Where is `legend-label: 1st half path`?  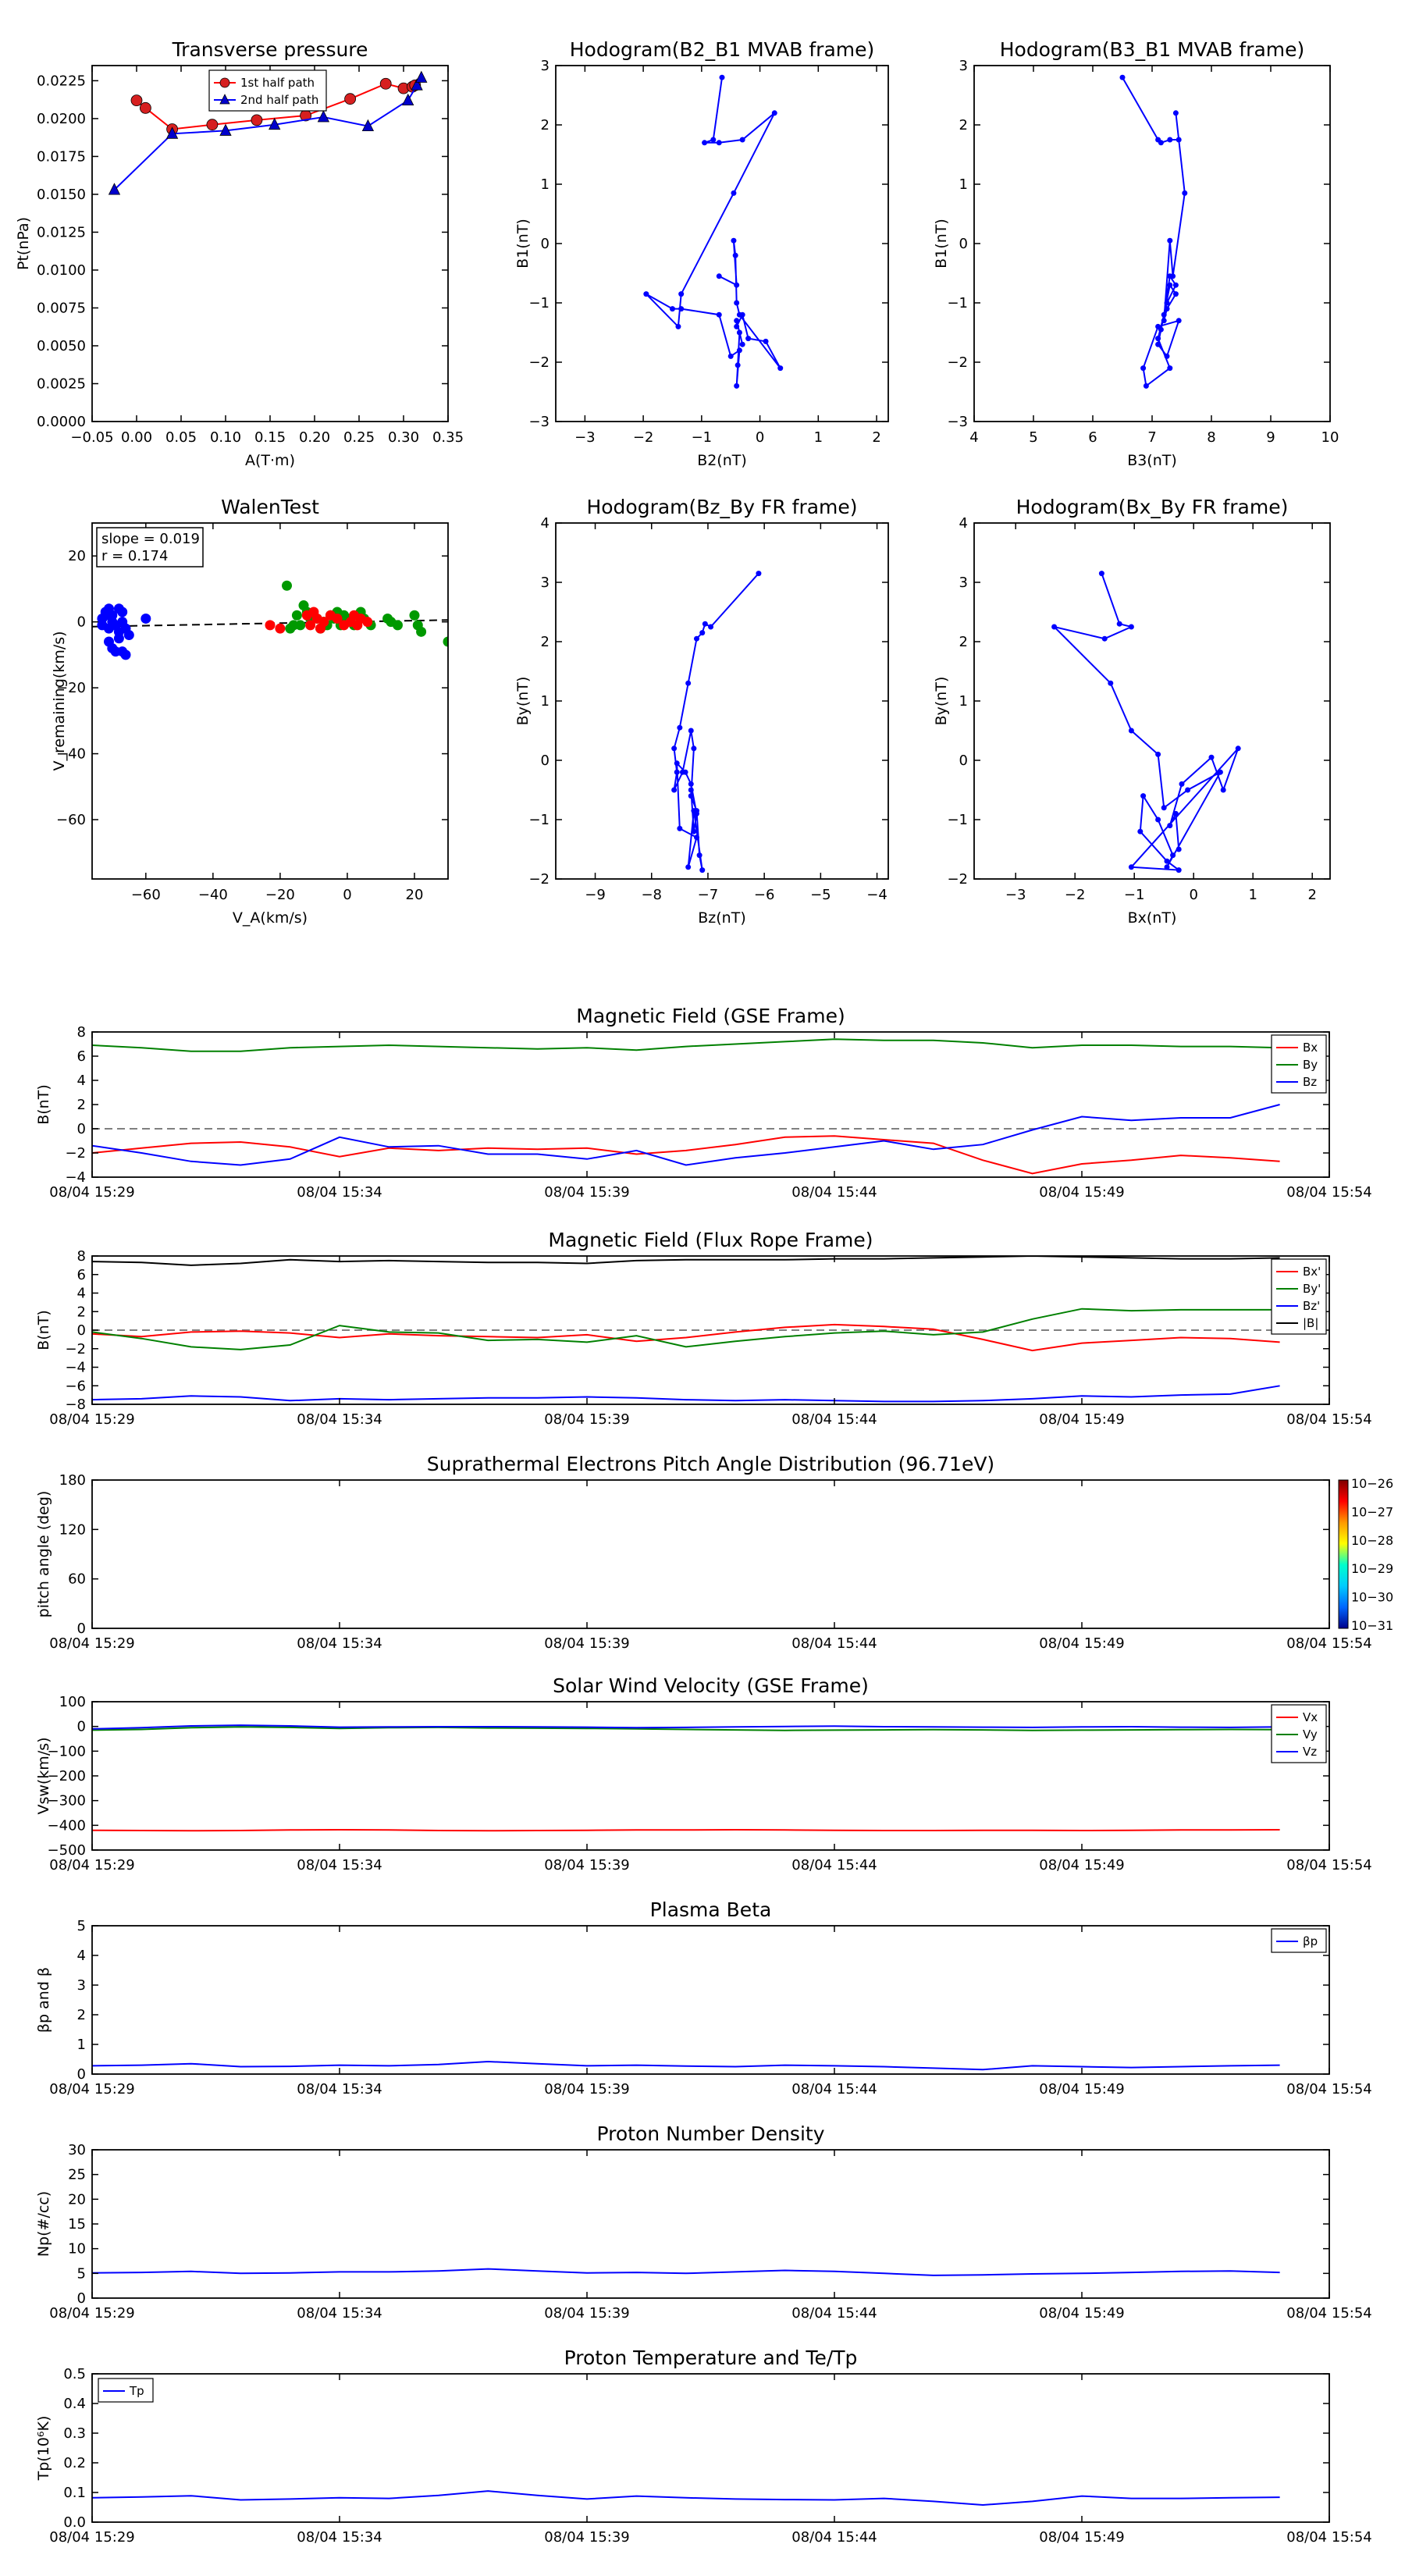 legend-label: 1st half path is located at coordinates (277, 83).